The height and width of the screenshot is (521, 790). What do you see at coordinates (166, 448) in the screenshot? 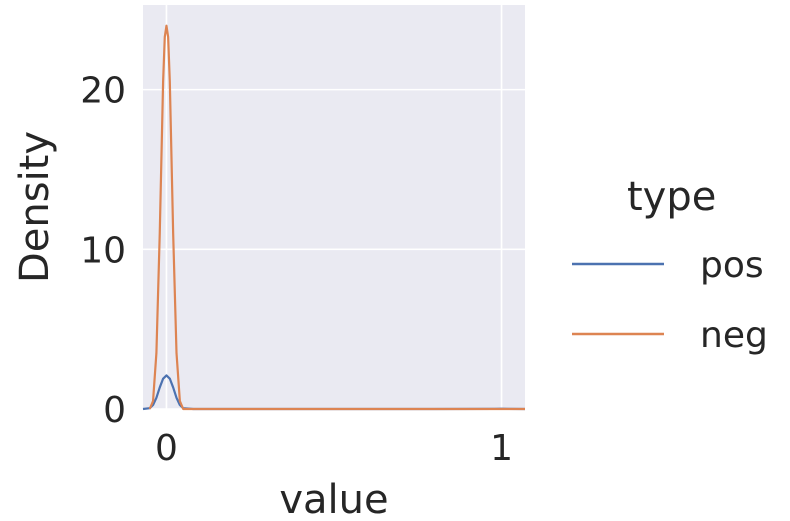
I see `x-tick-label: 0` at bounding box center [166, 448].